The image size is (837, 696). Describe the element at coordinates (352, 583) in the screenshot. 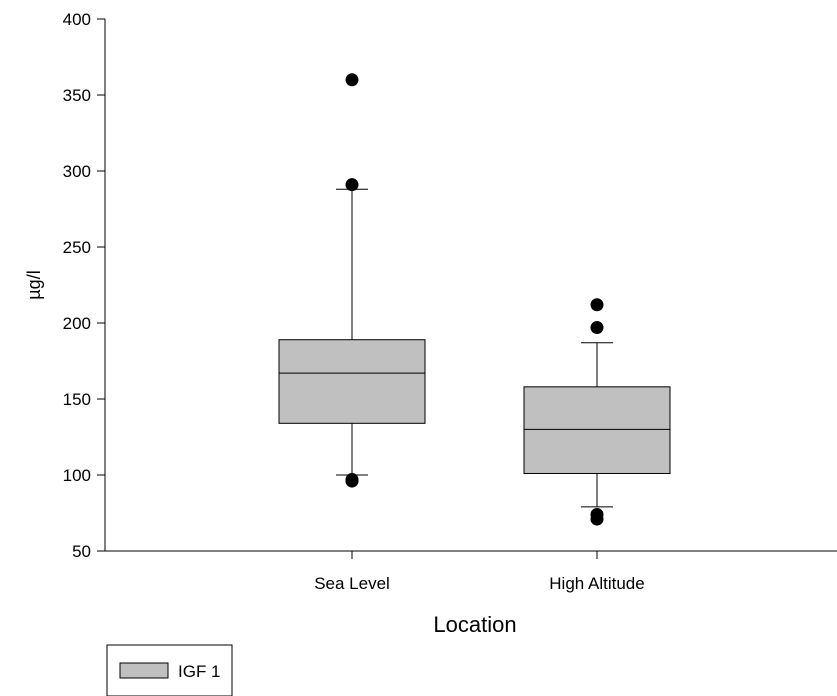

I see `x-tick-label: Sea Level` at that location.